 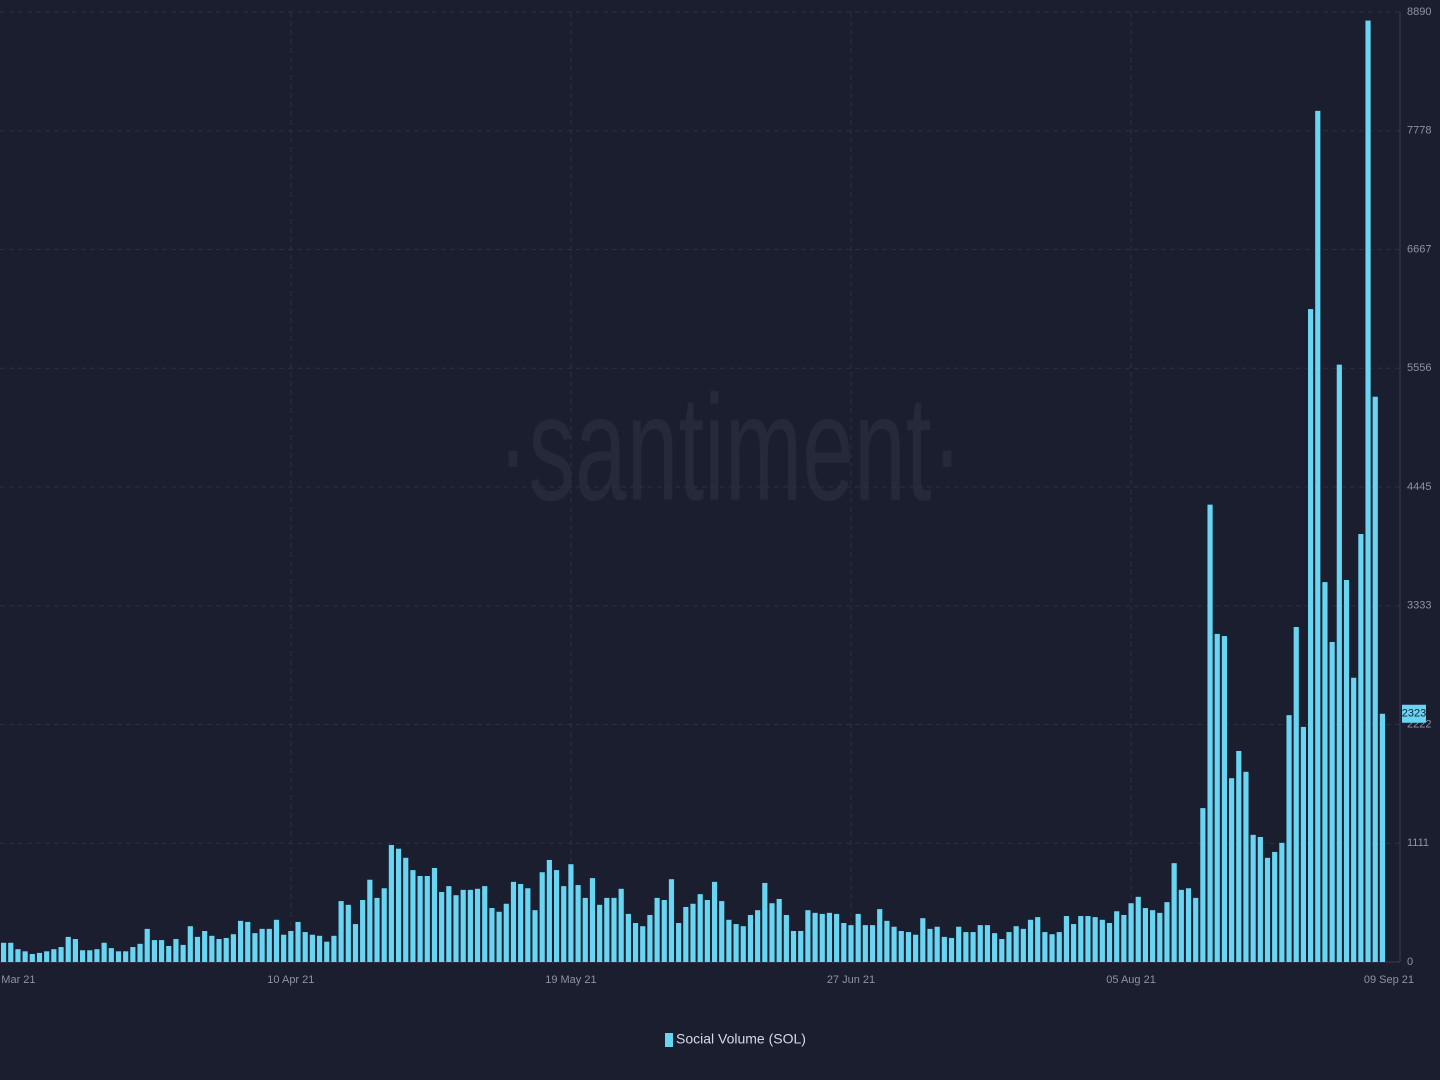 I want to click on y-tick-label: 5556, so click(x=1419, y=368).